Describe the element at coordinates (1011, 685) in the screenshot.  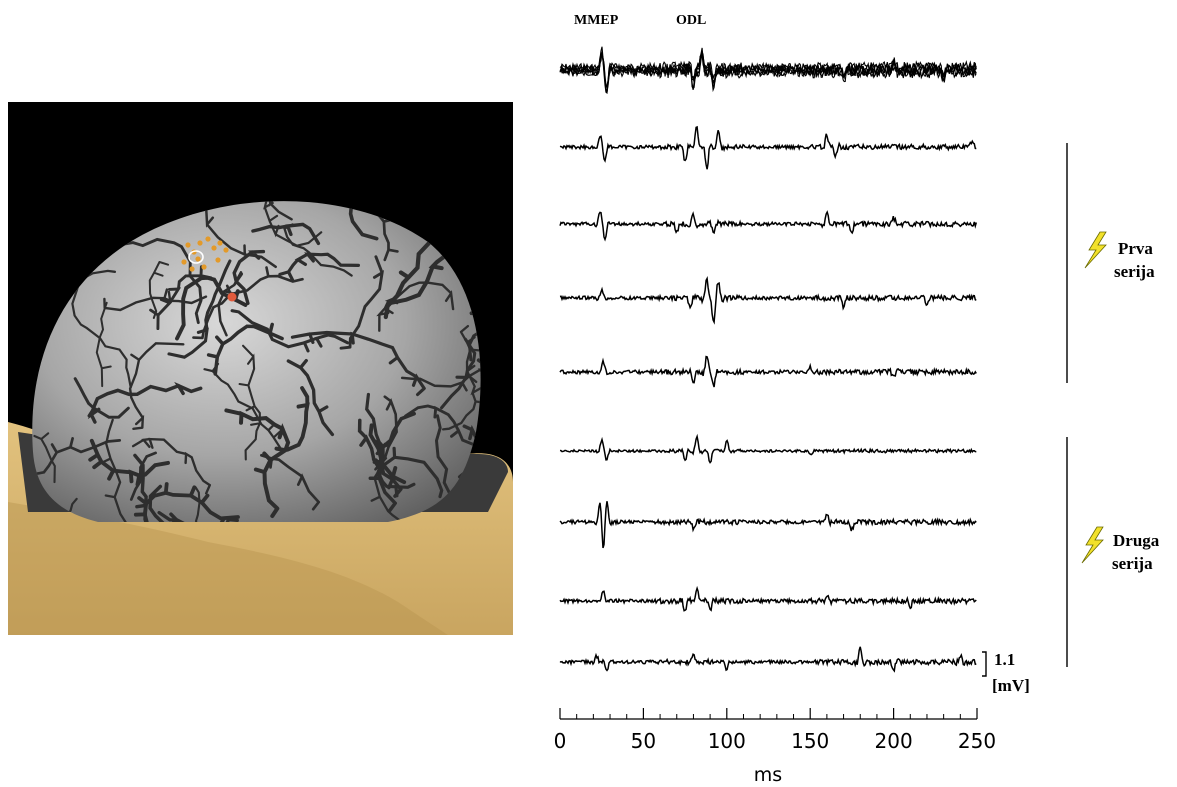
I see `scale-bar-unit: [mV]` at that location.